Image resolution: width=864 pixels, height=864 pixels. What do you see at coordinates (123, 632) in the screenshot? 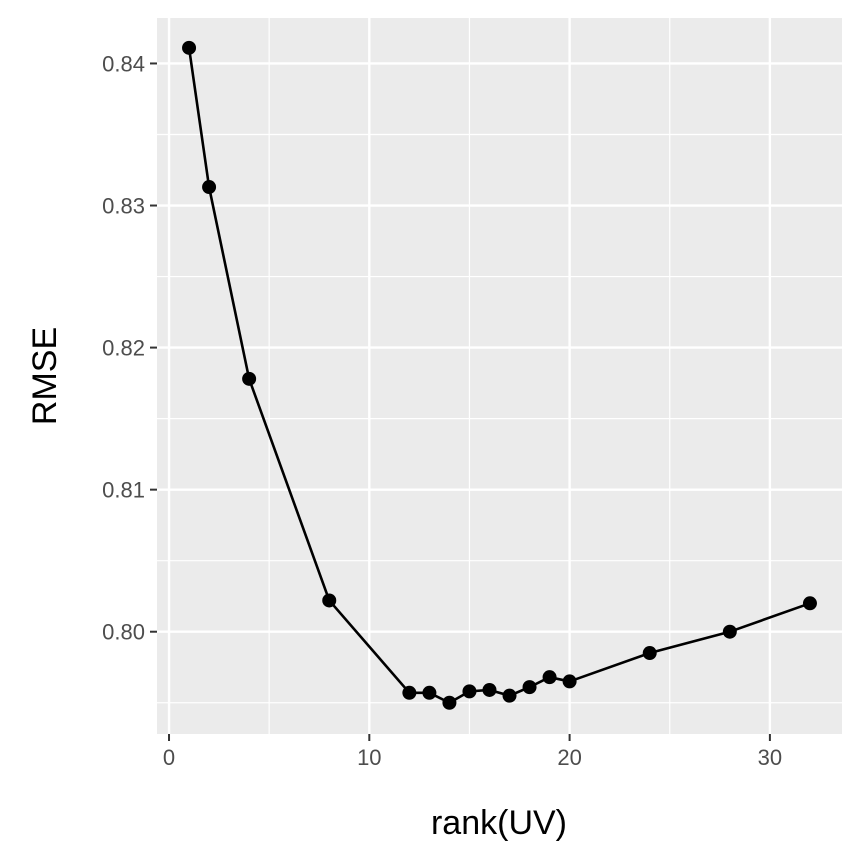
I see `y-tick-label: 0.80` at bounding box center [123, 632].